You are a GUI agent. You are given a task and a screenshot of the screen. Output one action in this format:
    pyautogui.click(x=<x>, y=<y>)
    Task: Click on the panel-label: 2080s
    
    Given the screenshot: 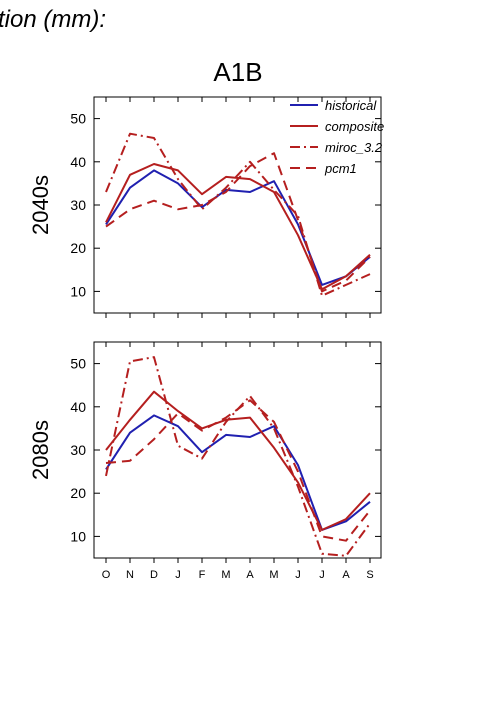 What is the action you would take?
    pyautogui.click(x=40, y=450)
    